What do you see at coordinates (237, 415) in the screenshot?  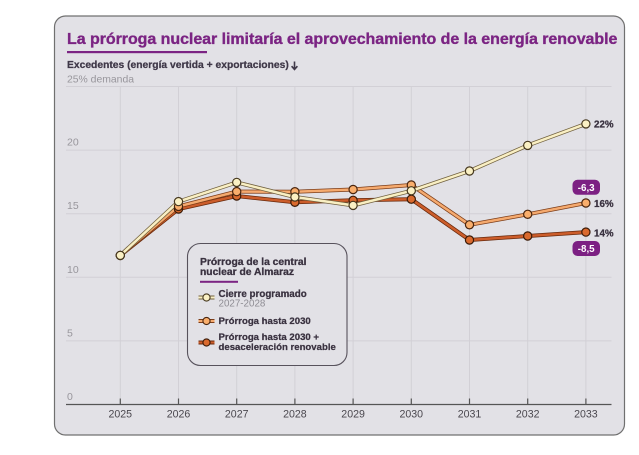 I see `svg-text: 2027` at bounding box center [237, 415].